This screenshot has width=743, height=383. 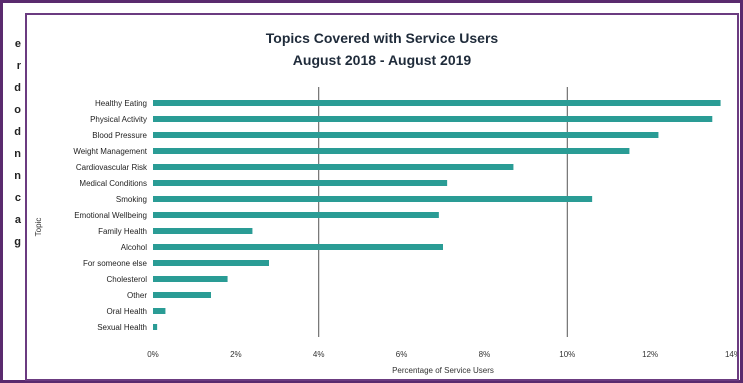 What do you see at coordinates (382, 38) in the screenshot?
I see `chart-title: Topics Covered with Service Users` at bounding box center [382, 38].